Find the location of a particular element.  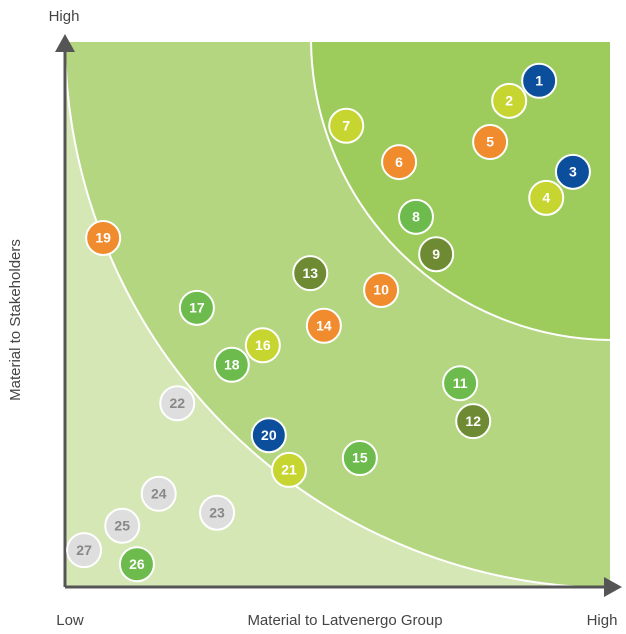

x-tick-label: Low is located at coordinates (70, 620).